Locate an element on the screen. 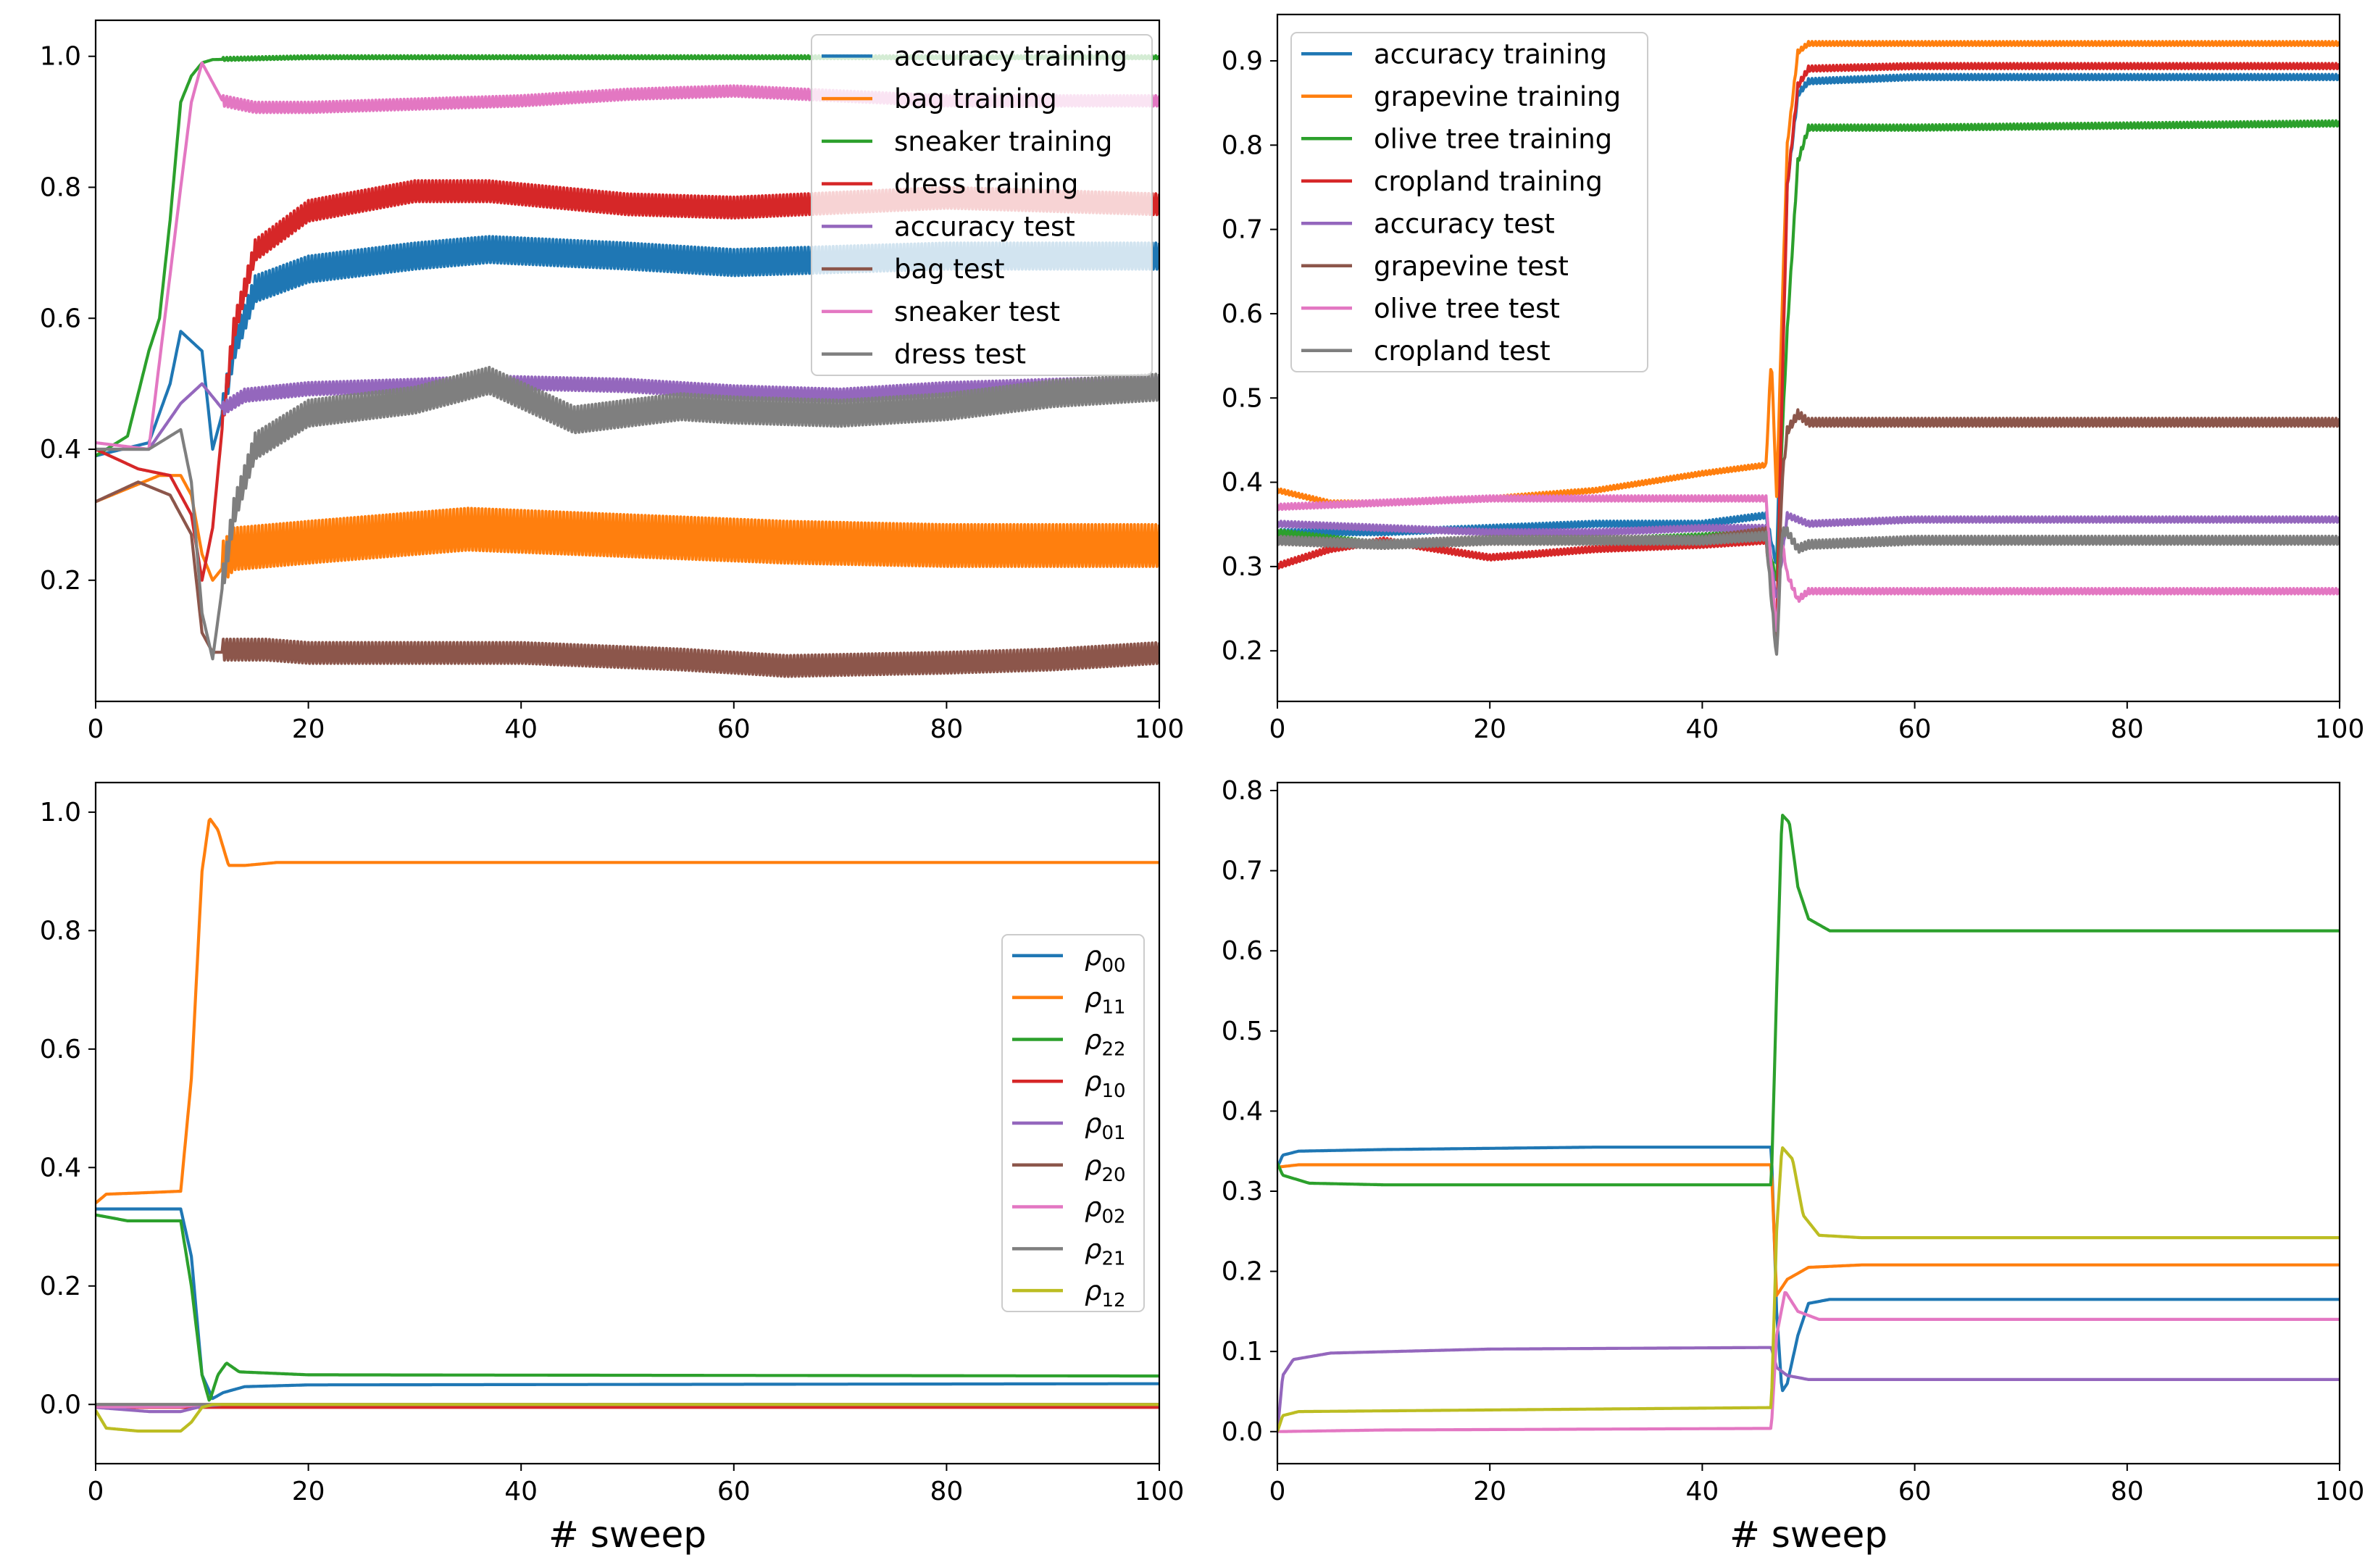 This screenshot has height=1568, width=2378. legend-label: grapevine test is located at coordinates (1471, 266).